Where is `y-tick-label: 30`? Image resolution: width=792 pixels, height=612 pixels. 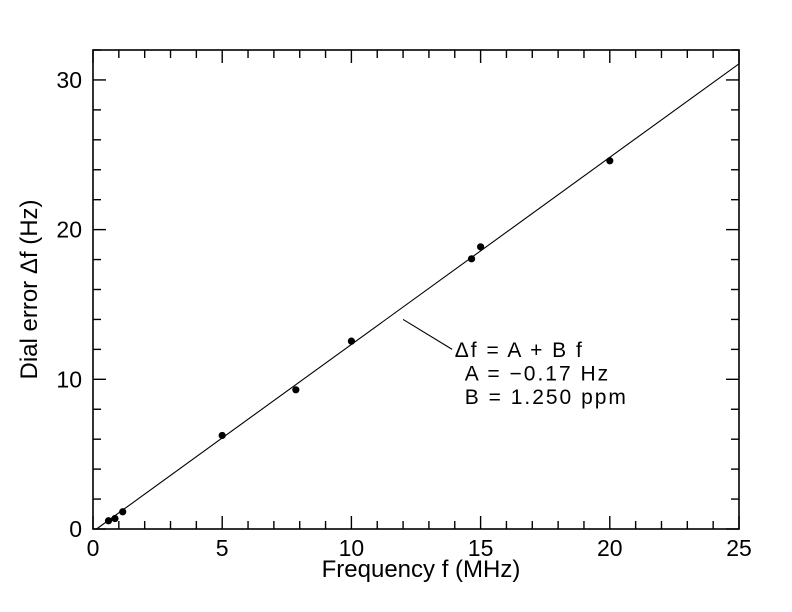
y-tick-label: 30 is located at coordinates (69, 80).